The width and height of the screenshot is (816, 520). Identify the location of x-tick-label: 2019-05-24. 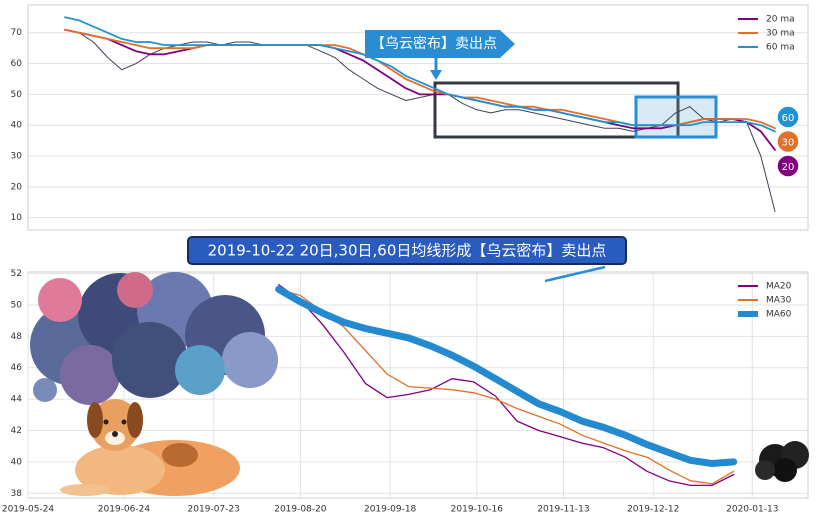
(28, 510).